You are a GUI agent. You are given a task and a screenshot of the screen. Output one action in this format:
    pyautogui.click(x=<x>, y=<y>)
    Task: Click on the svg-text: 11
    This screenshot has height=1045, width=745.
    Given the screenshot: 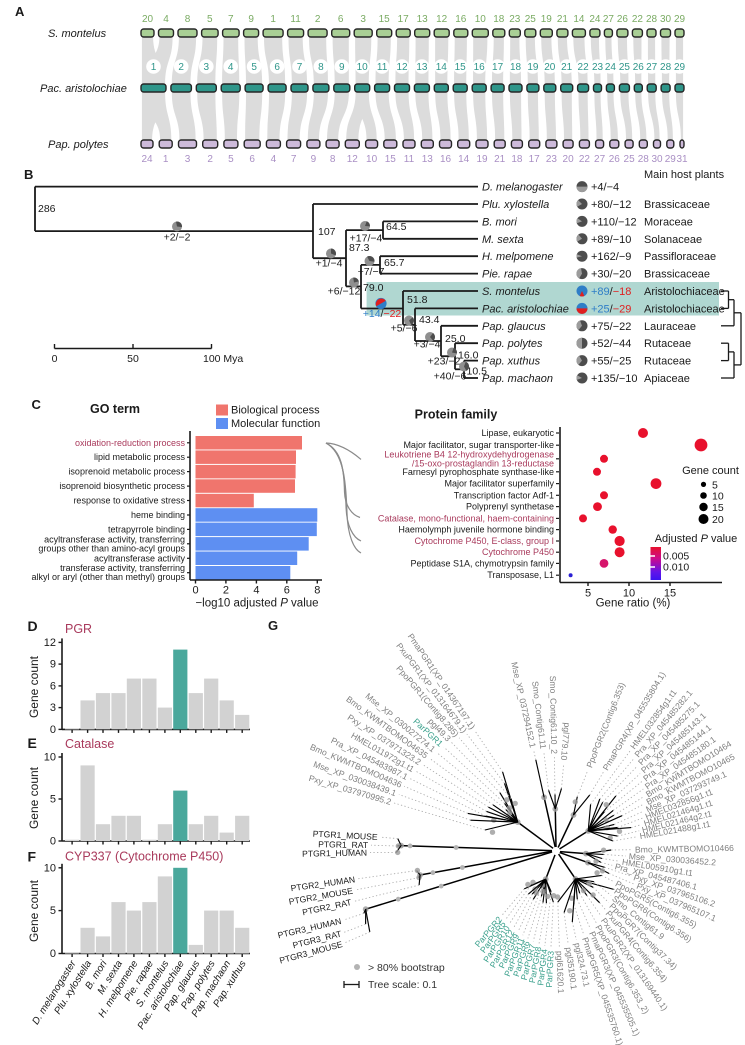 What is the action you would take?
    pyautogui.click(x=295, y=19)
    